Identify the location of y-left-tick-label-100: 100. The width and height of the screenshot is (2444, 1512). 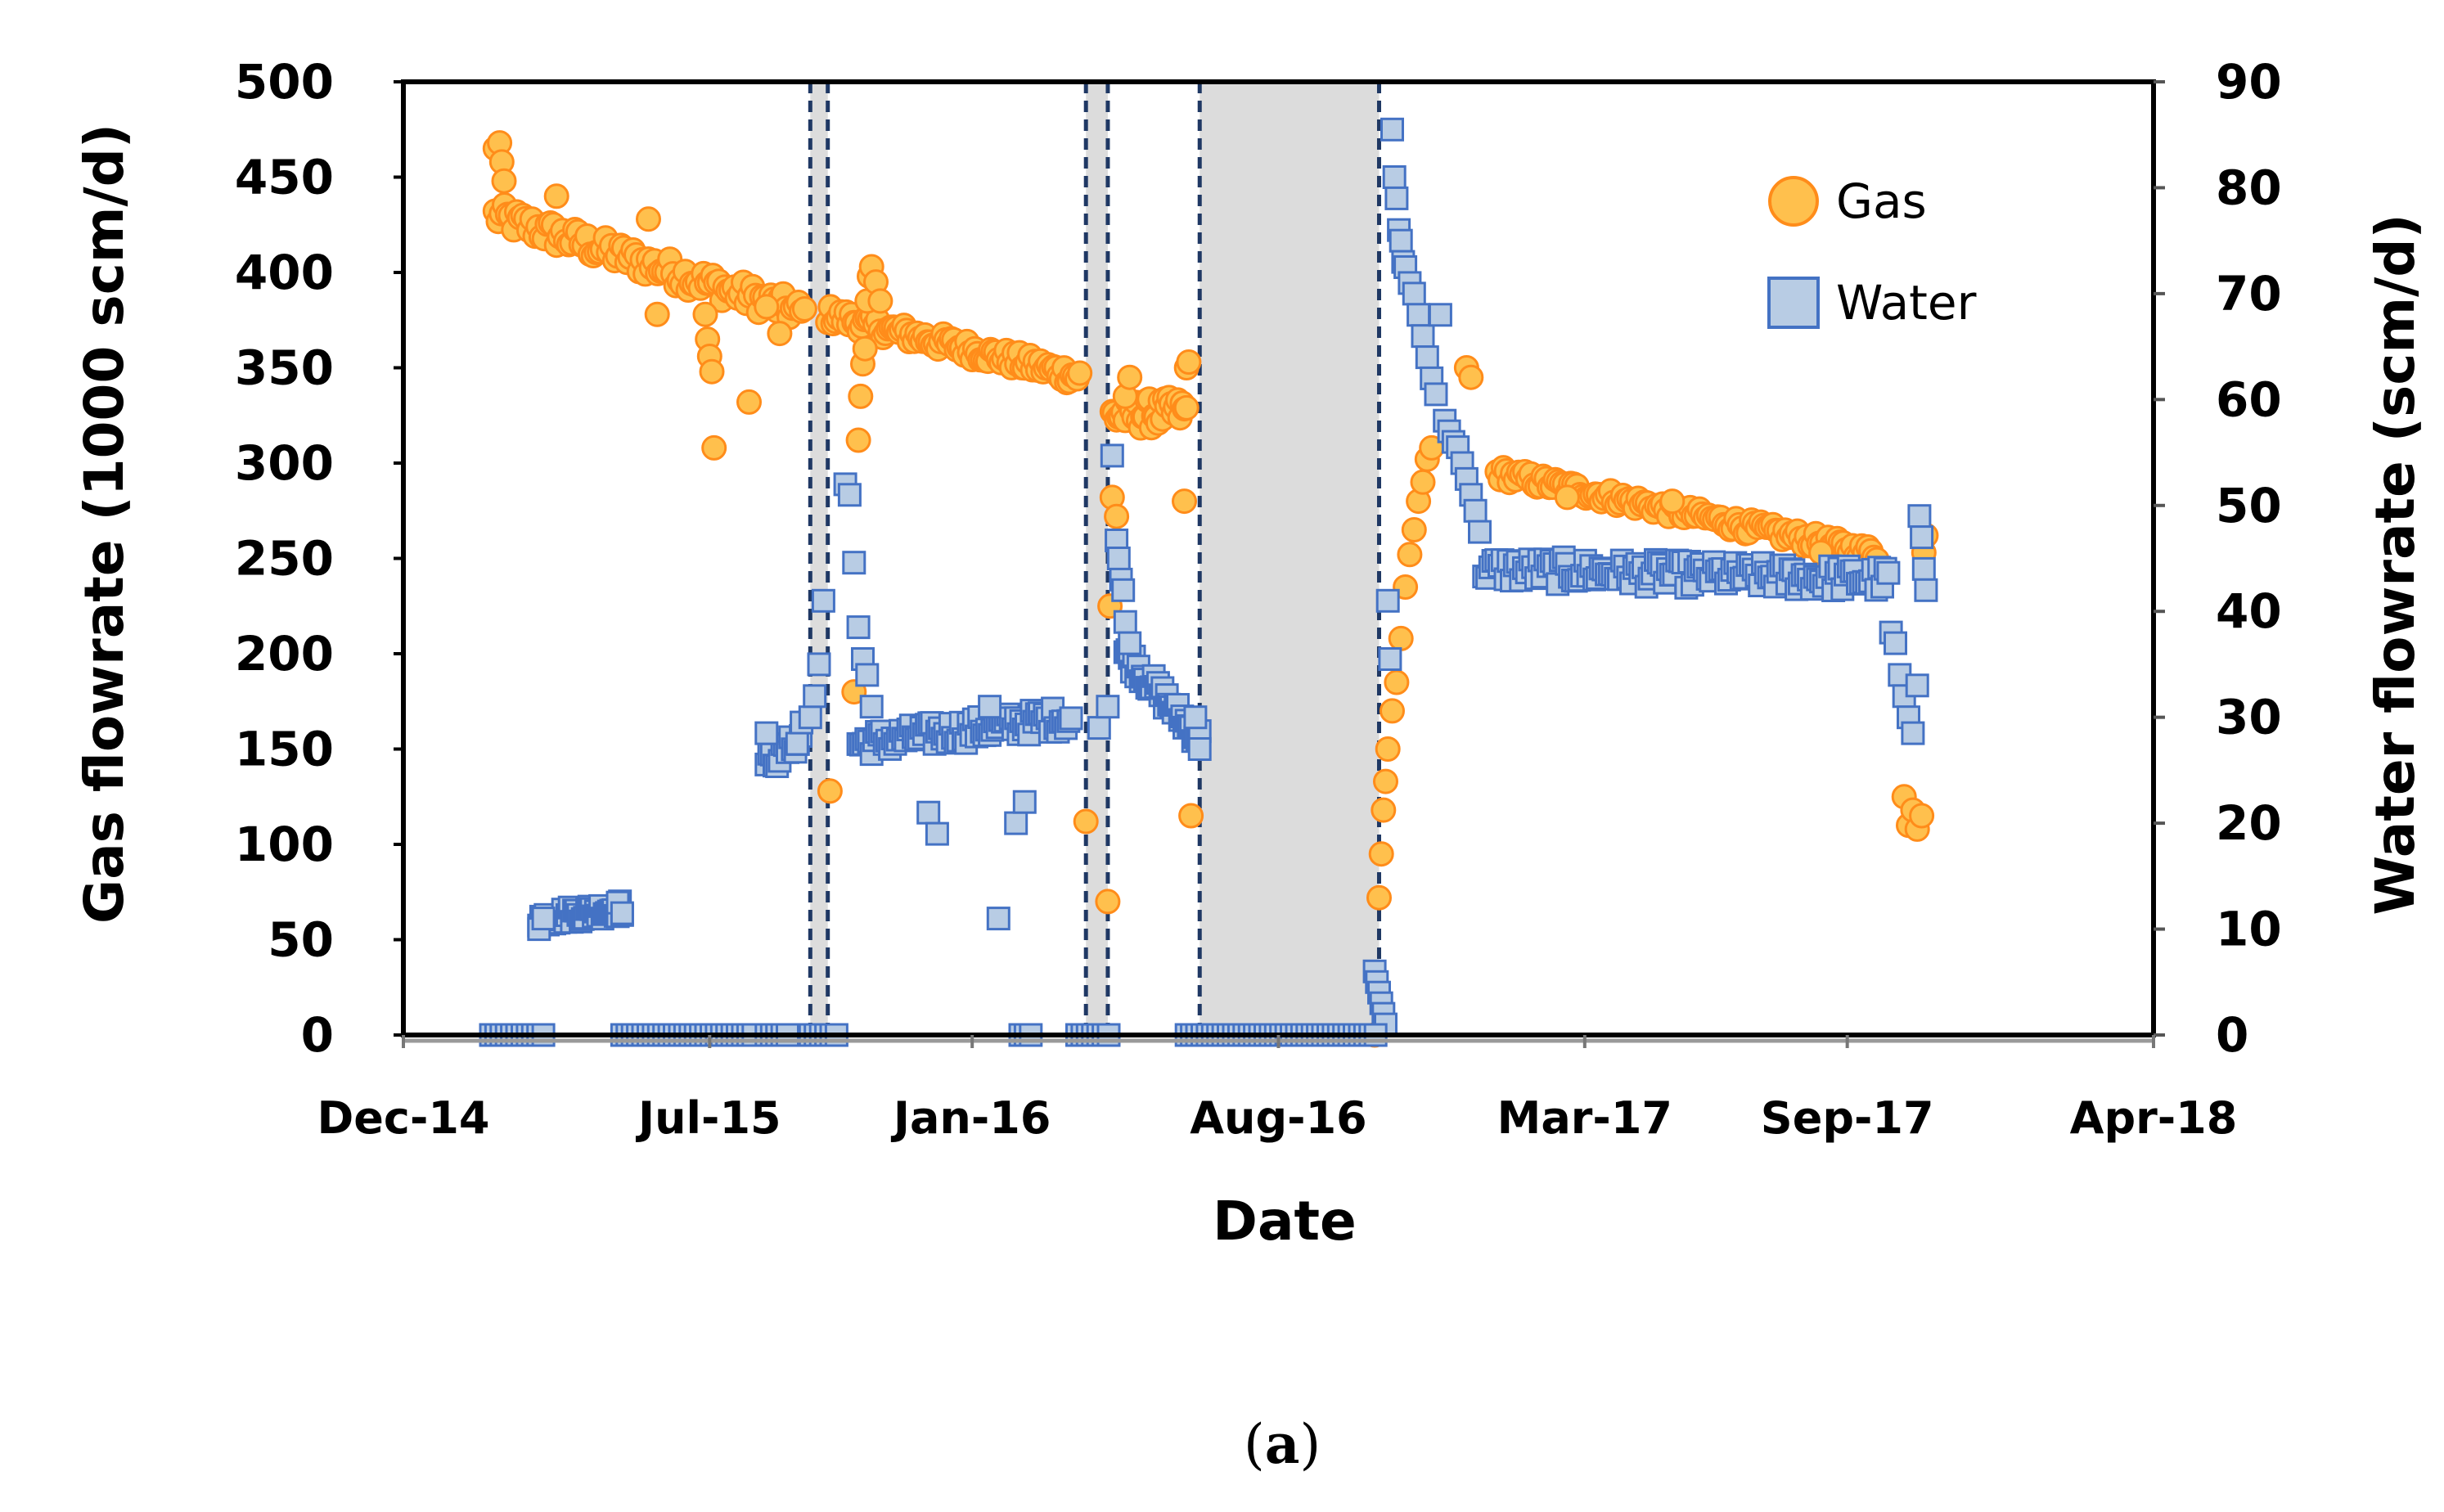
(284, 845).